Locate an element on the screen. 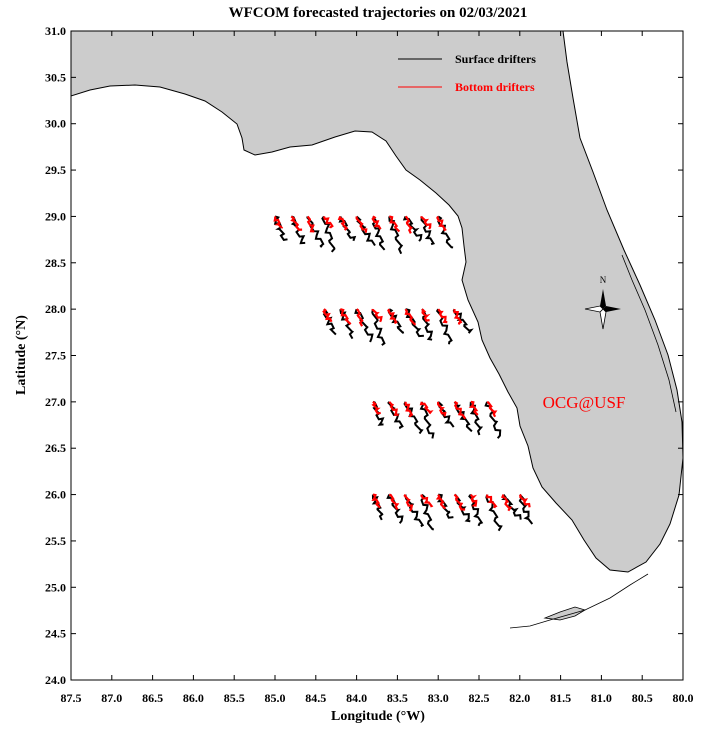 The height and width of the screenshot is (756, 713). x-tick-label: 82.0 is located at coordinates (519, 698).